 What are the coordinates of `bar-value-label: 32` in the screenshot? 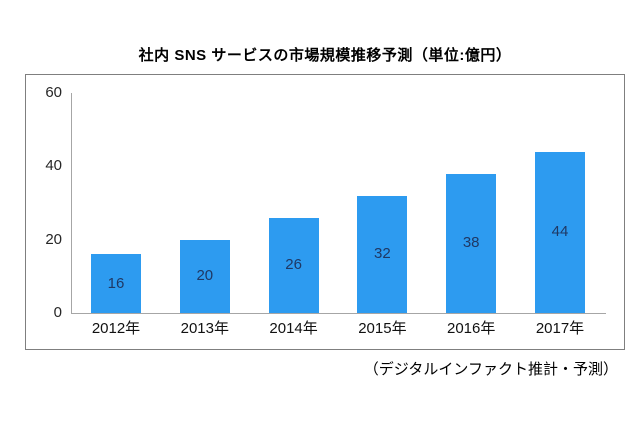 It's located at (382, 254).